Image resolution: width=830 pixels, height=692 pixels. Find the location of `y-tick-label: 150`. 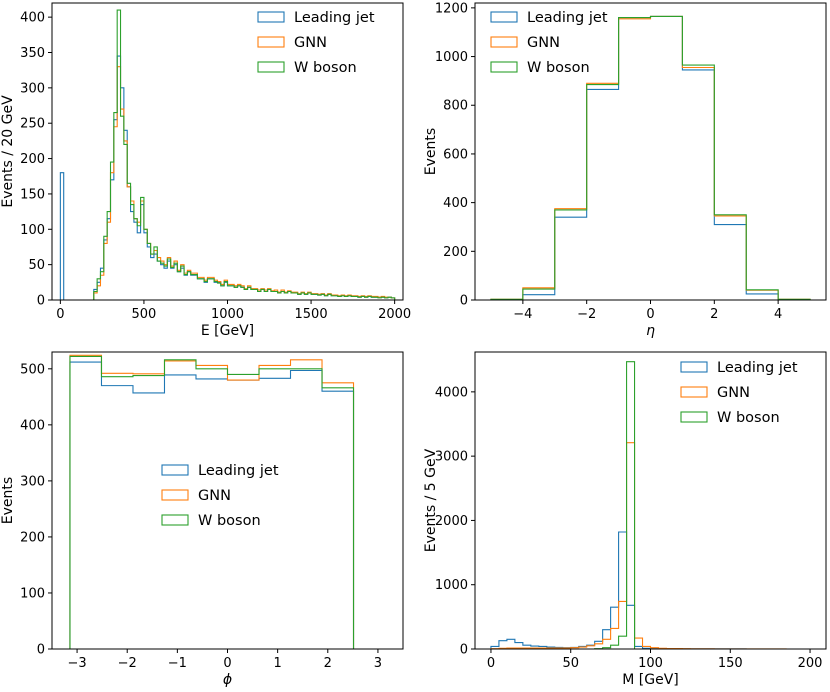

y-tick-label: 150 is located at coordinates (32, 194).